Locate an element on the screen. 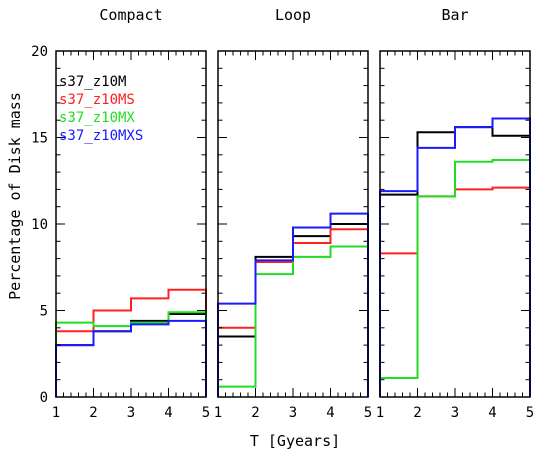 Image resolution: width=540 pixels, height=460 pixels. y-tick-label: 5 is located at coordinates (44, 312).